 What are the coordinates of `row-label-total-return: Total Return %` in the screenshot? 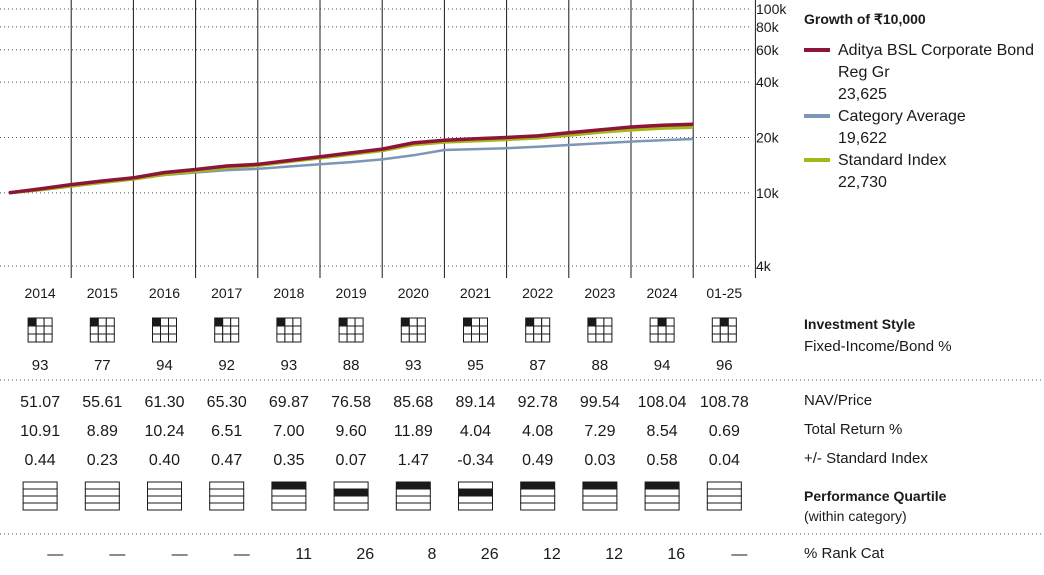 It's located at (853, 429).